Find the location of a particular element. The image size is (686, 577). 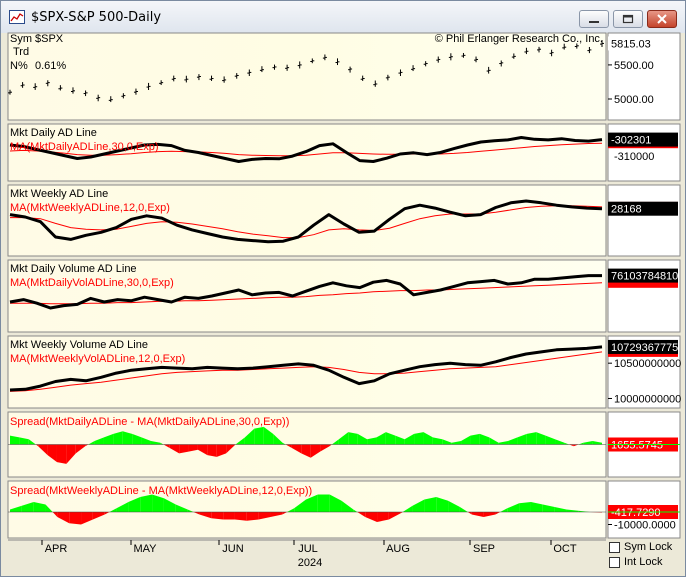

x-tick-label-apr: APR is located at coordinates (56, 549).